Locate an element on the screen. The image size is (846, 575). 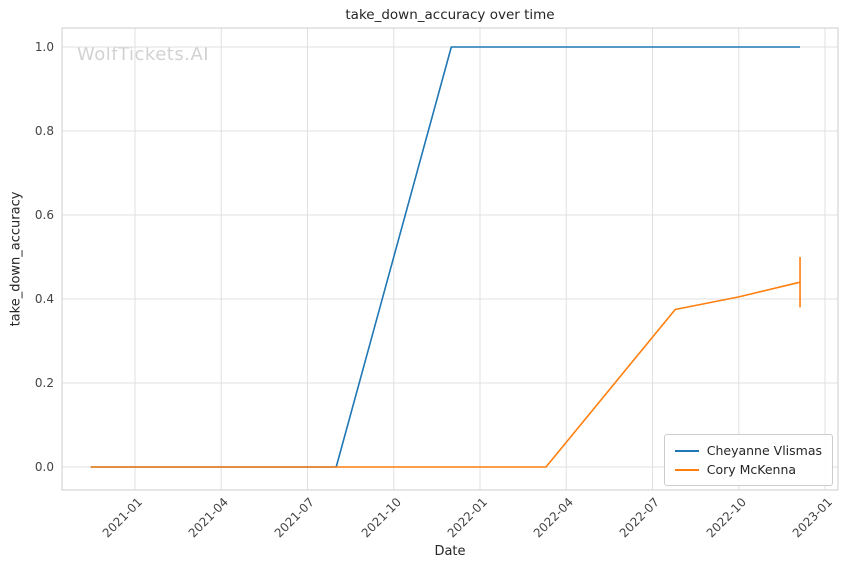
y-tick-label: 1.0 is located at coordinates (44, 47).